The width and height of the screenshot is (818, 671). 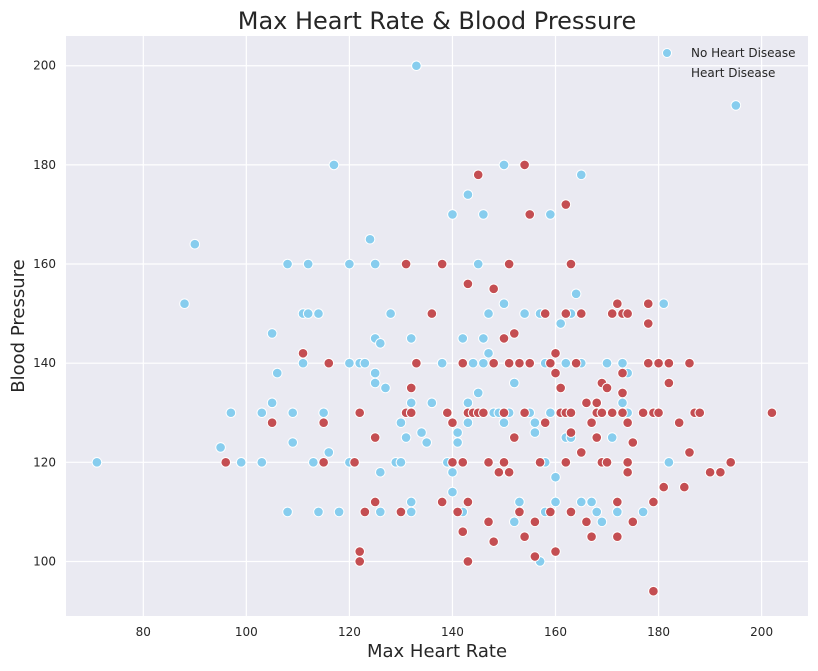 What do you see at coordinates (44, 462) in the screenshot?
I see `y-tick-label: 120` at bounding box center [44, 462].